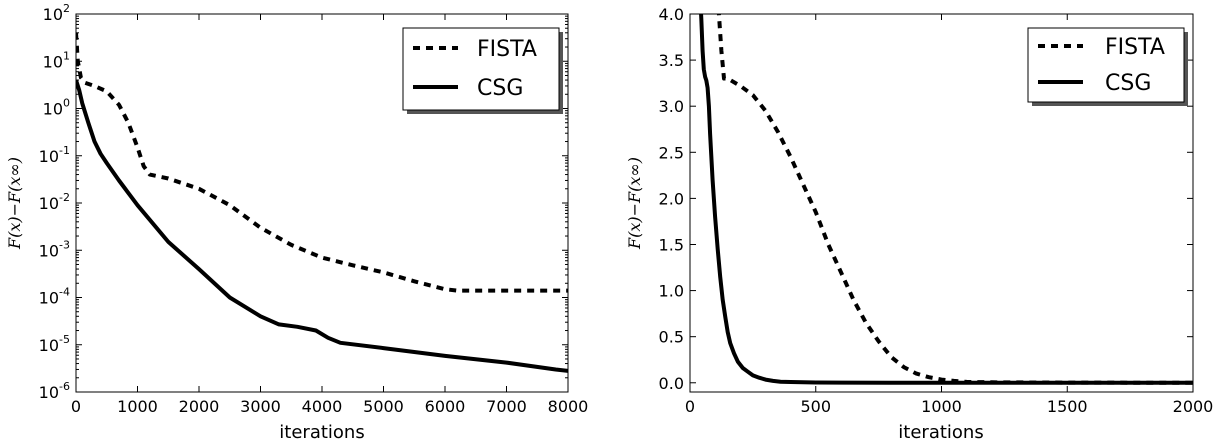  What do you see at coordinates (199, 406) in the screenshot?
I see `left-x-tick-label: 2000` at bounding box center [199, 406].